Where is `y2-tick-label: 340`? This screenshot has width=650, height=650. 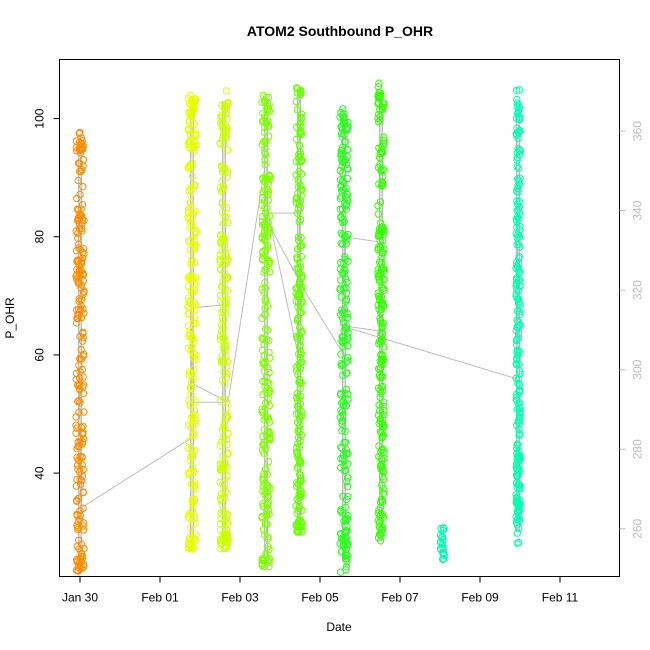
y2-tick-label: 340 is located at coordinates (638, 210).